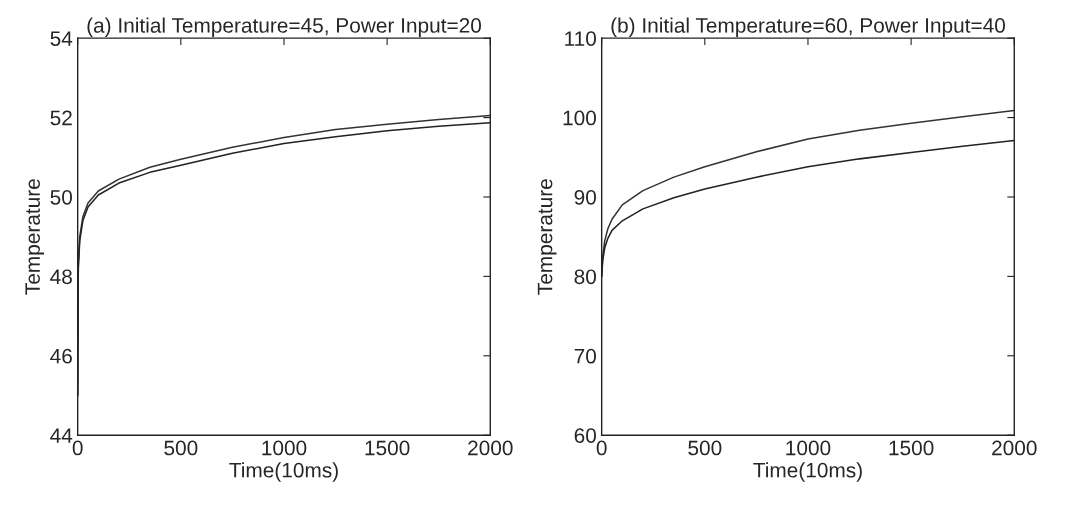 This screenshot has width=1079, height=509. Describe the element at coordinates (579, 118) in the screenshot. I see `y-tick-label: 100` at that location.